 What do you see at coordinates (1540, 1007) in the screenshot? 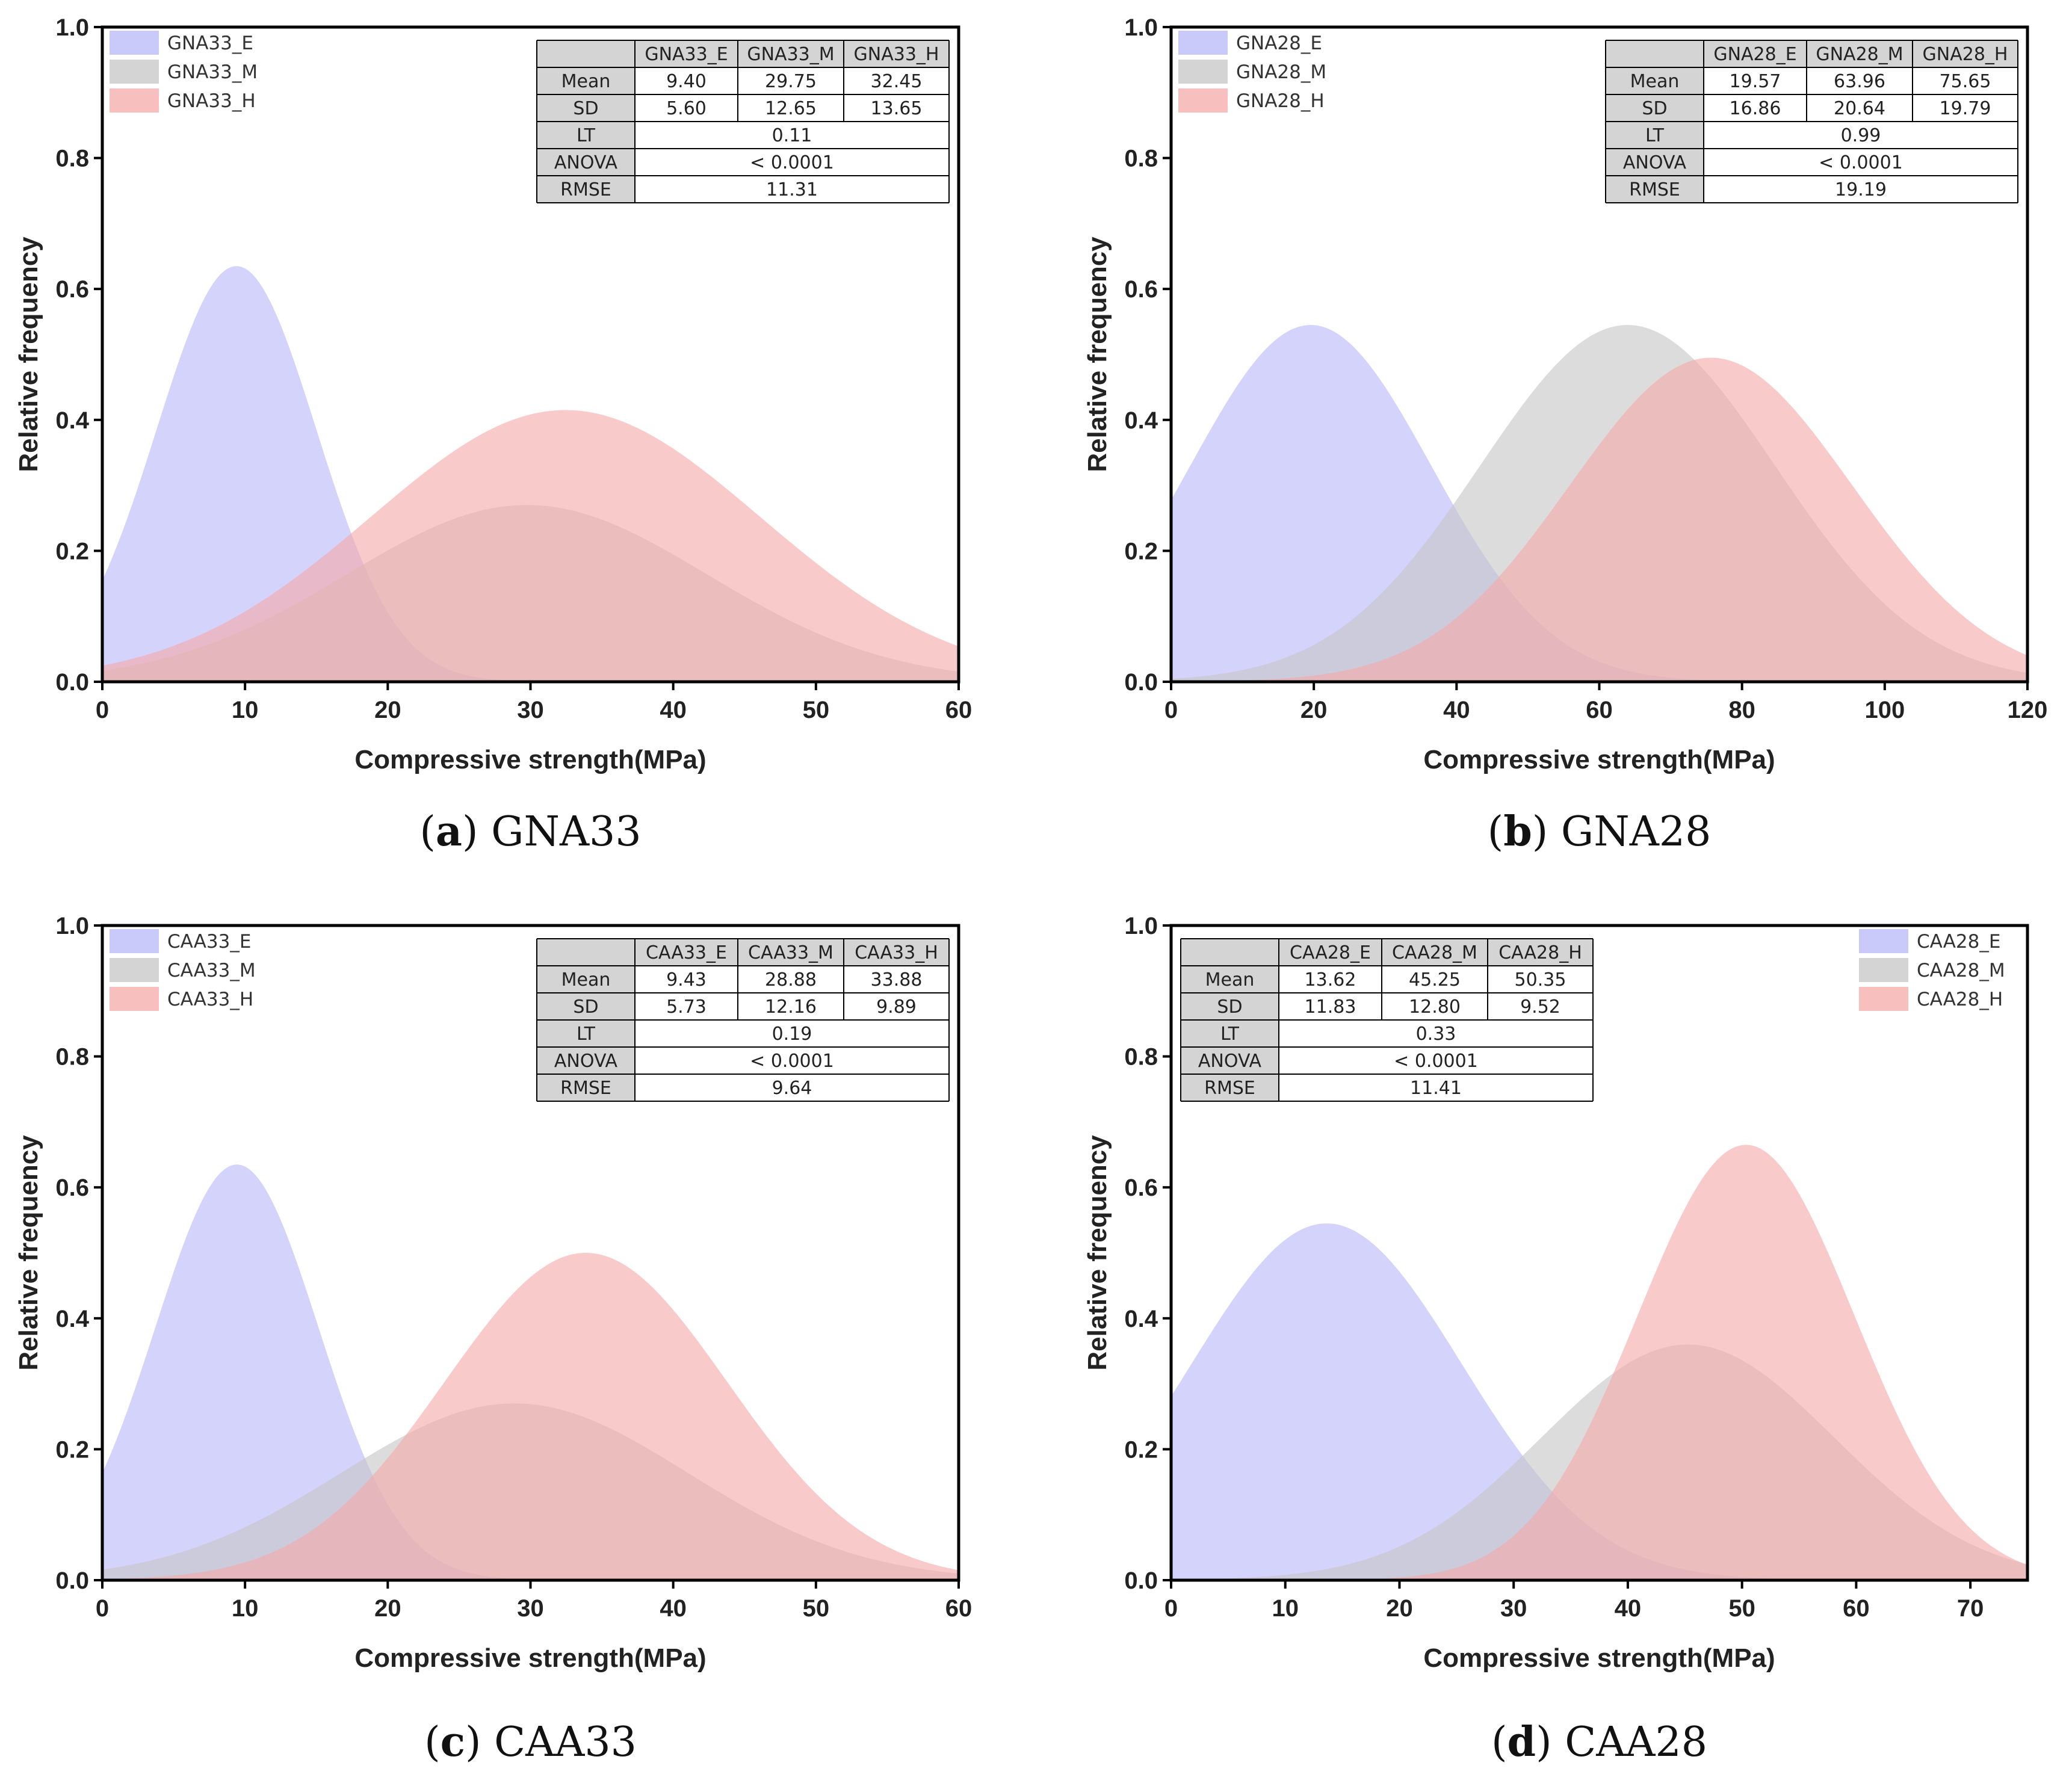
I see `table-sd-value: 9.52` at bounding box center [1540, 1007].